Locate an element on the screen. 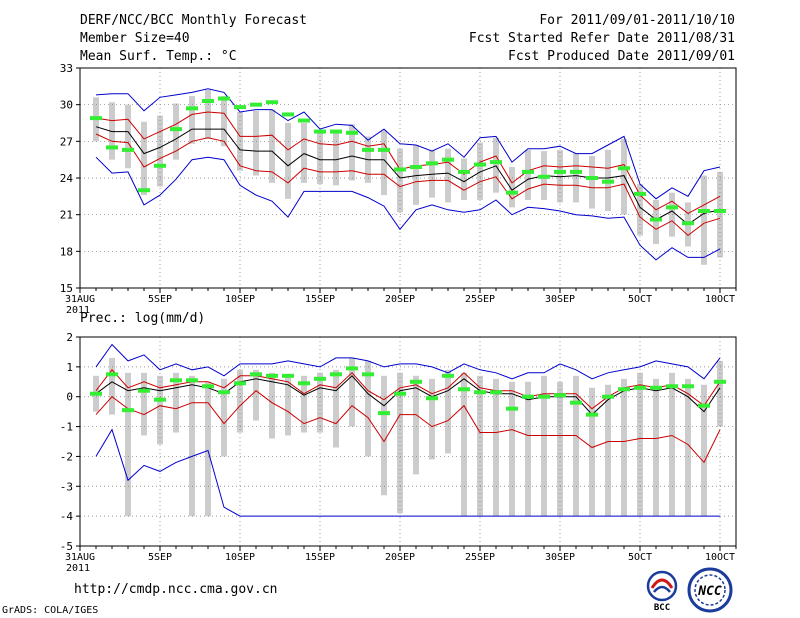  precip-x-tick-label: 20SEP is located at coordinates (400, 557).